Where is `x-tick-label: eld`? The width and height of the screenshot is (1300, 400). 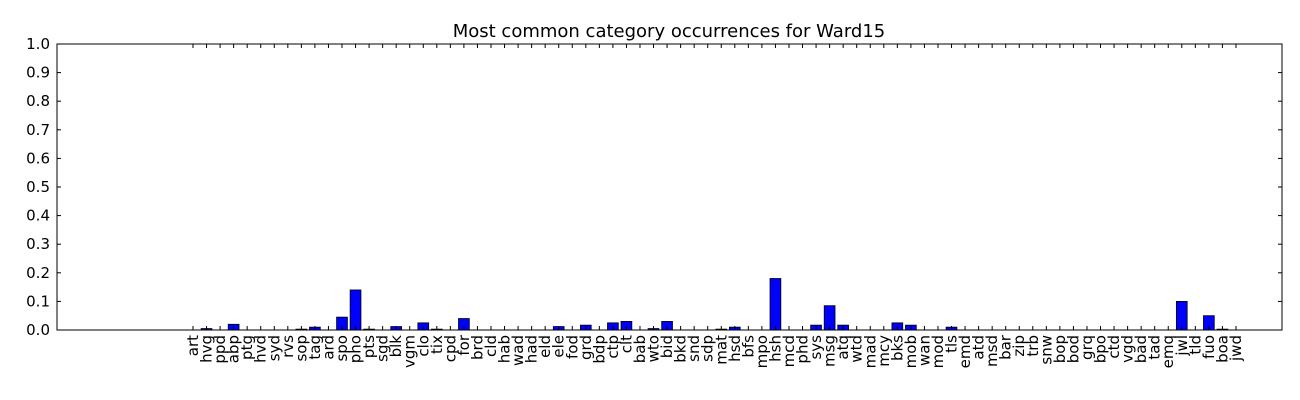 x-tick-label: eld is located at coordinates (545, 346).